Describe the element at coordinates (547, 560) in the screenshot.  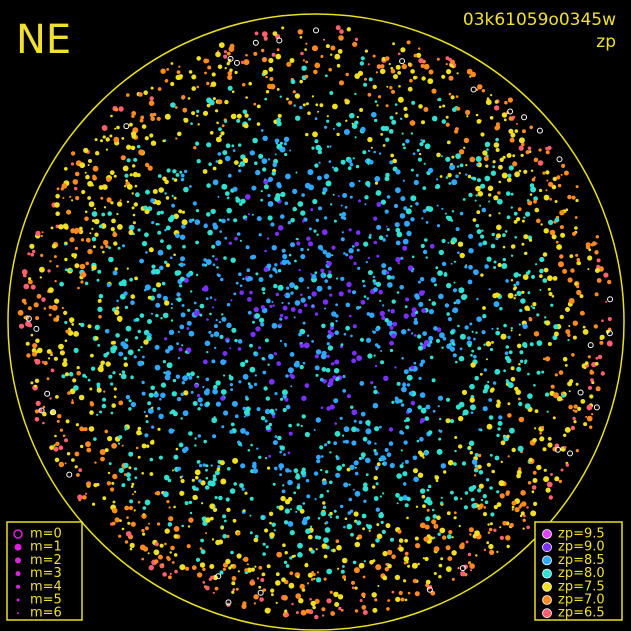
I see `zp-symbol` at that location.